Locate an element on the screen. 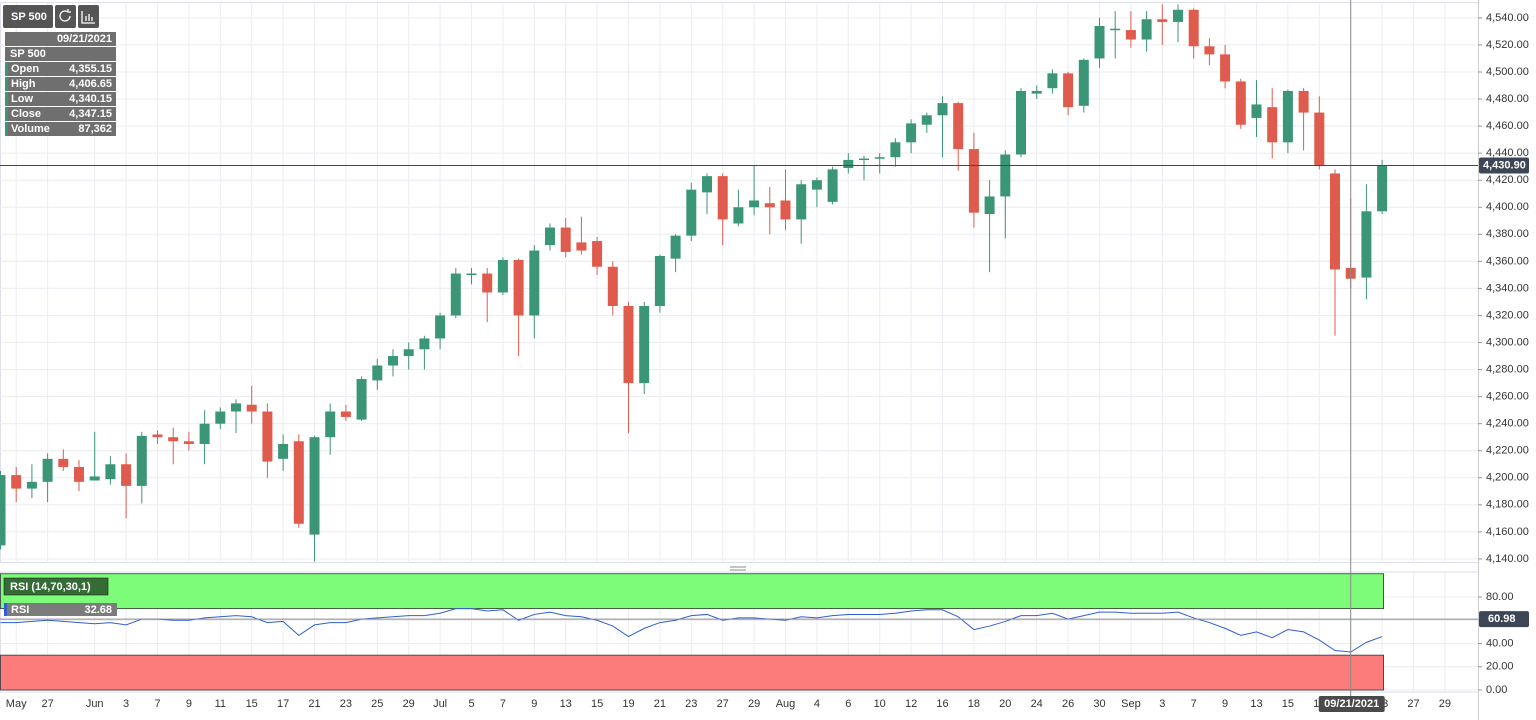  rsi-legend-name: RSI is located at coordinates (20, 610).